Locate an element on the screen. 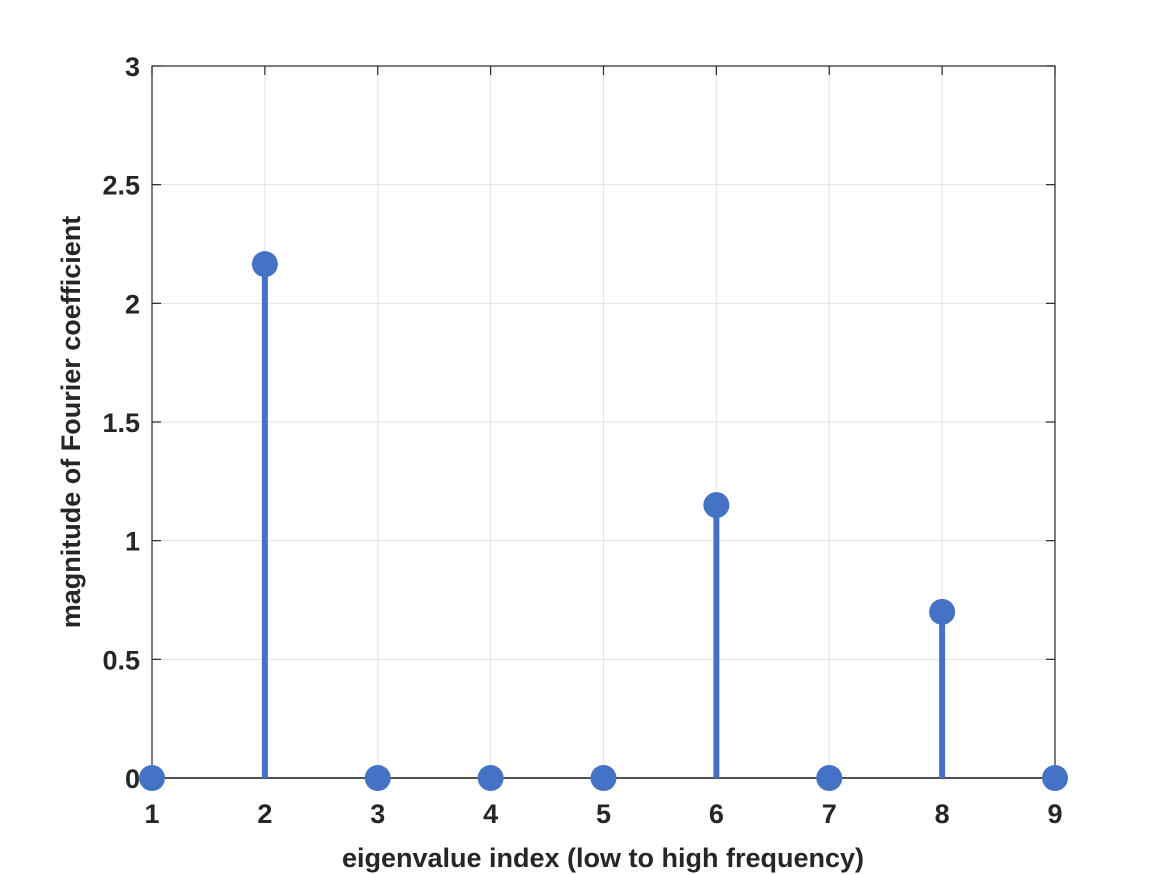 Image resolution: width=1166 pixels, height=875 pixels. x-tick-label: 9 is located at coordinates (1054, 814).